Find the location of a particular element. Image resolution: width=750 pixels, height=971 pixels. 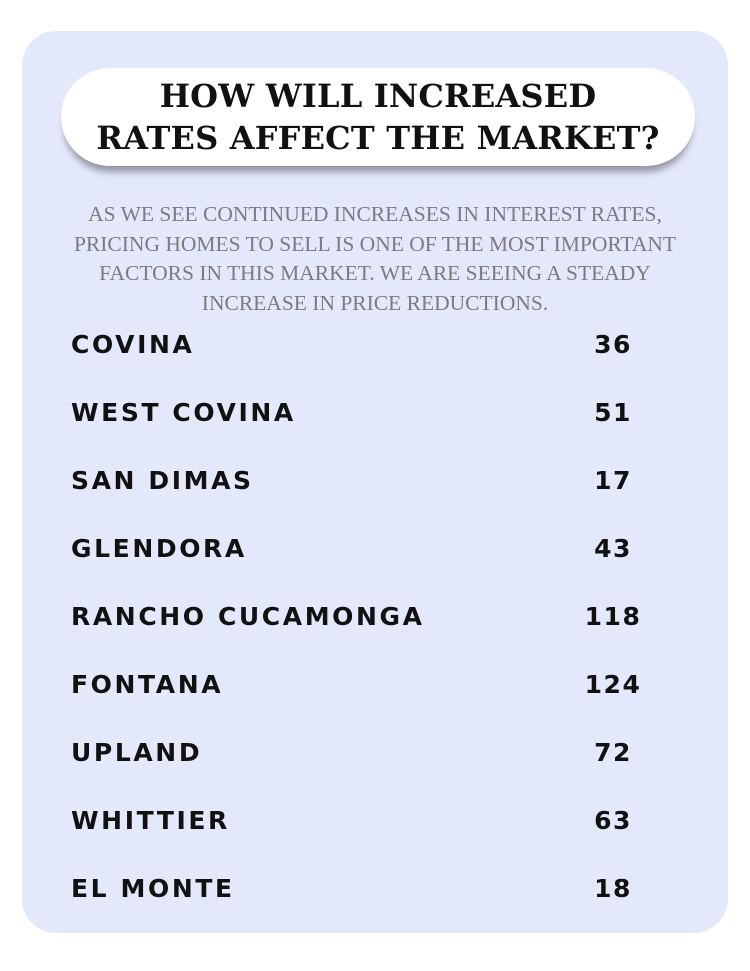

reduction-count: 17 is located at coordinates (613, 480).